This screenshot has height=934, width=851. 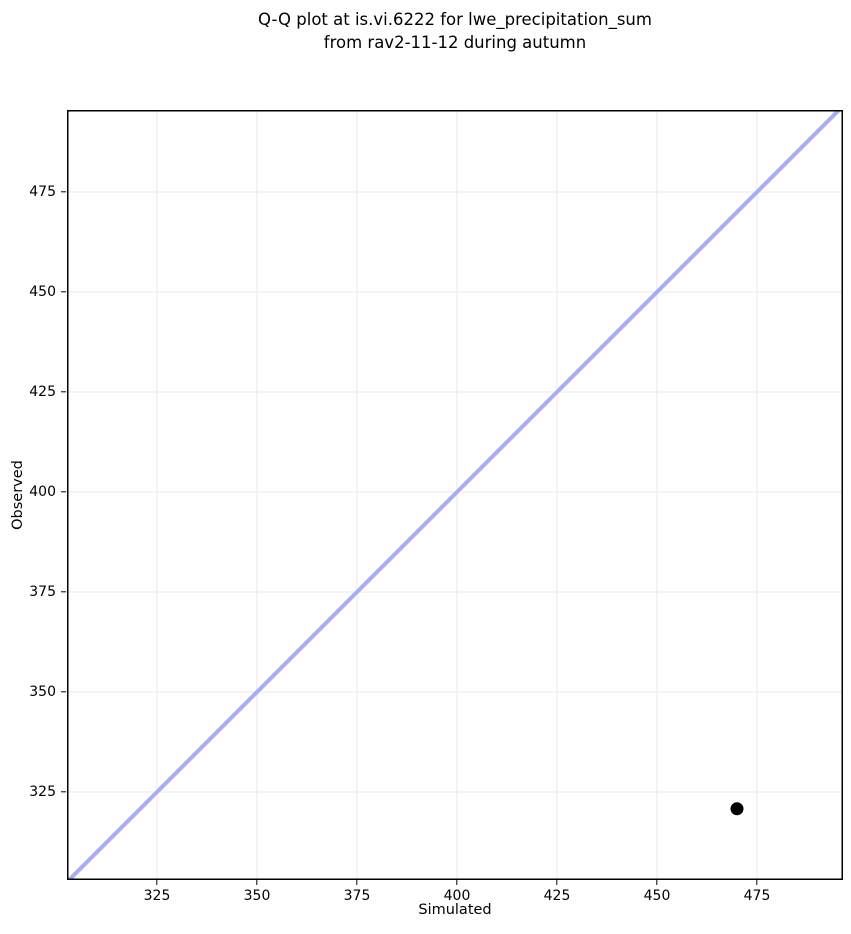 What do you see at coordinates (737, 809) in the screenshot?
I see `data-point` at bounding box center [737, 809].